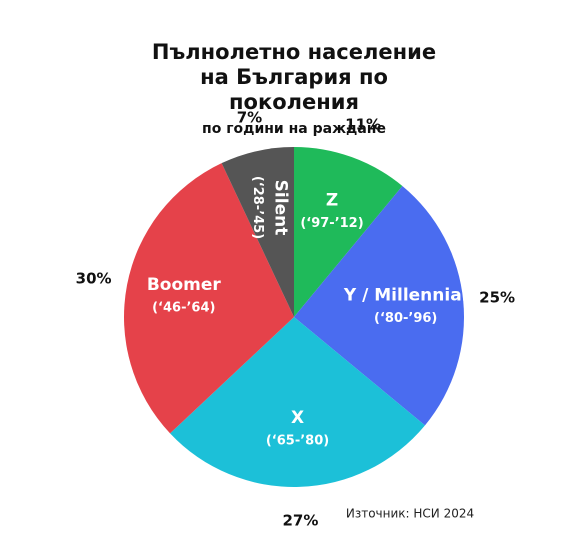  Describe the element at coordinates (300, 520) in the screenshot. I see `value-label: 27%` at that location.